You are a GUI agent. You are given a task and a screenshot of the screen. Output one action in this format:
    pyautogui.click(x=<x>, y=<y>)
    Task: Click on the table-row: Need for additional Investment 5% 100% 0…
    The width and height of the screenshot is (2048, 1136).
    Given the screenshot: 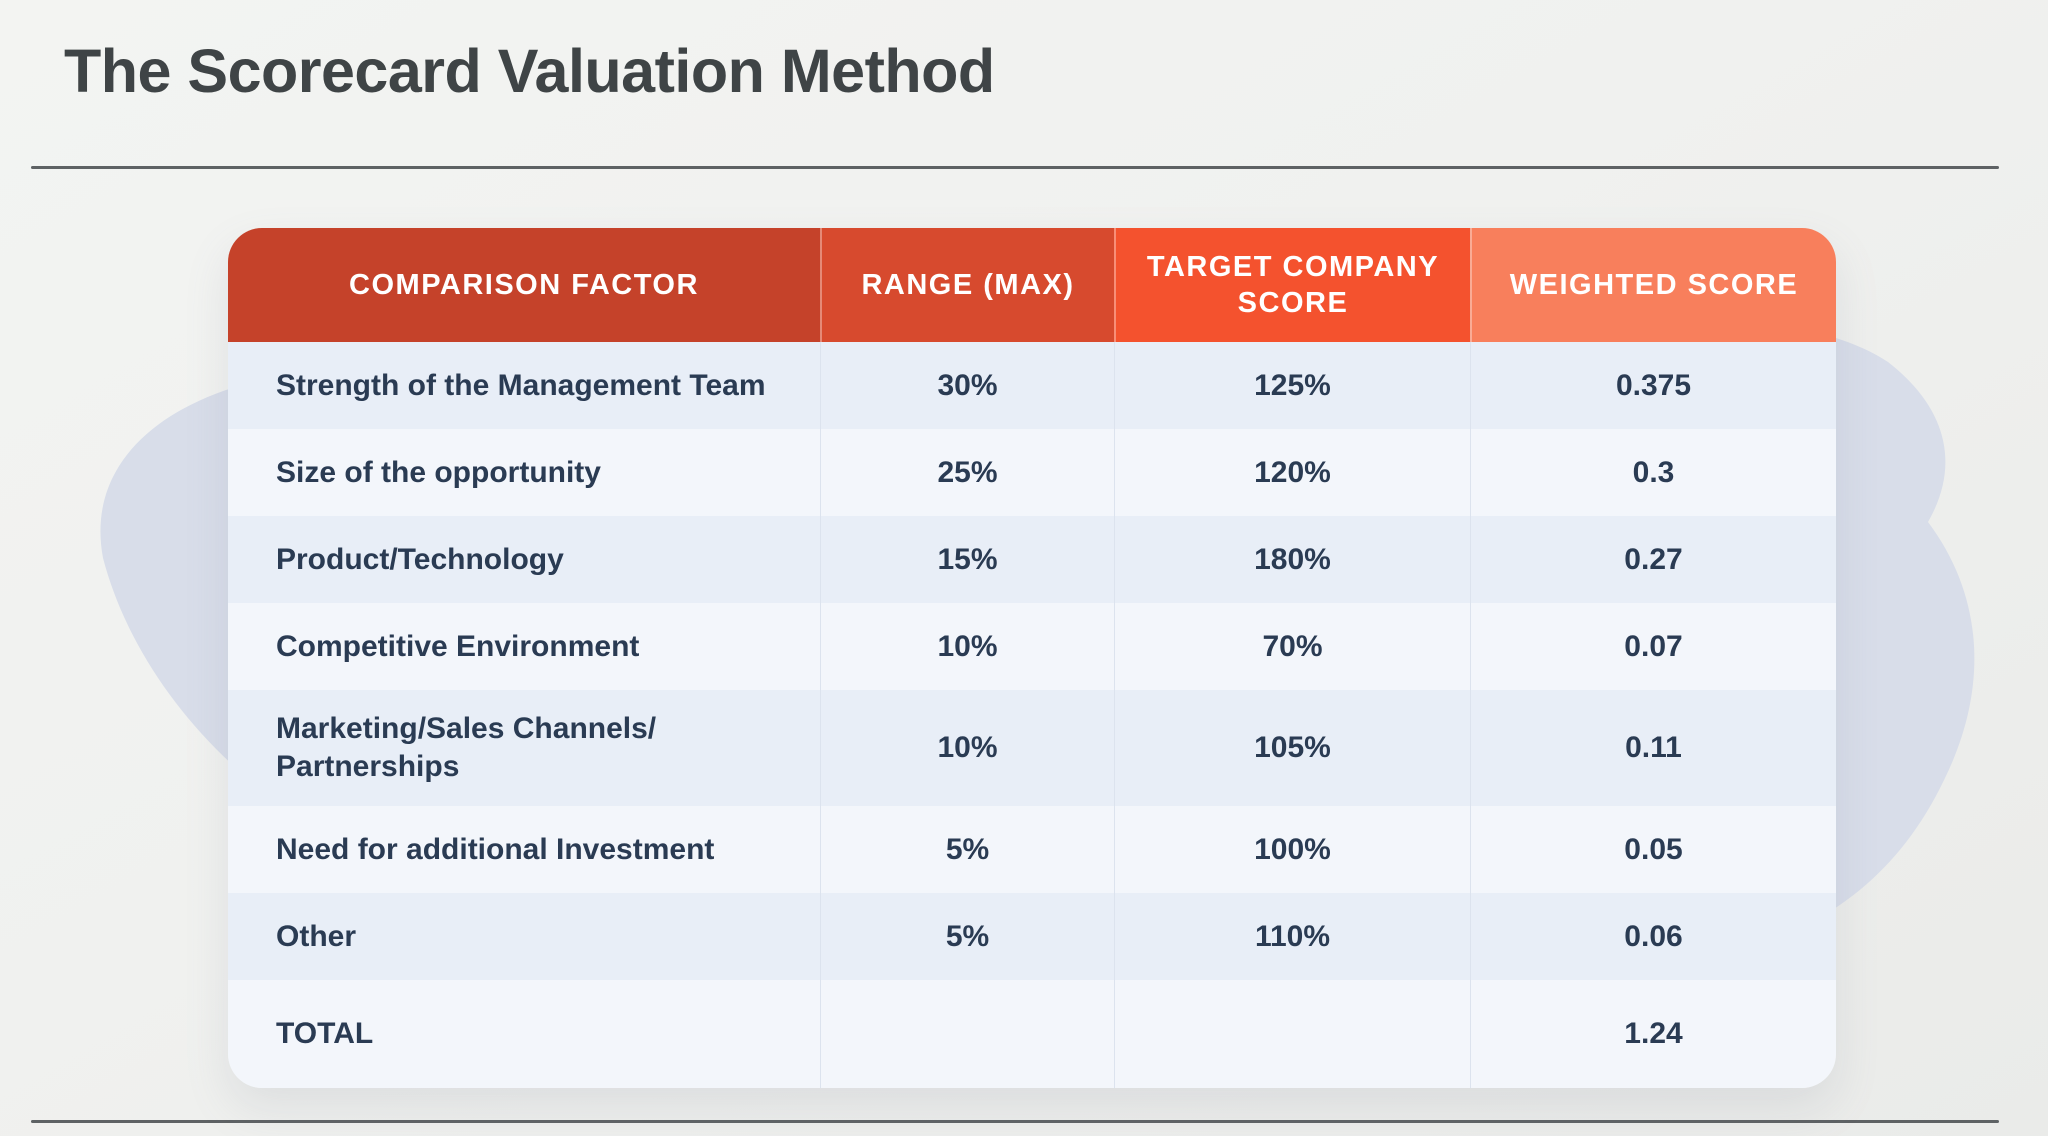 What is the action you would take?
    pyautogui.click(x=1032, y=849)
    